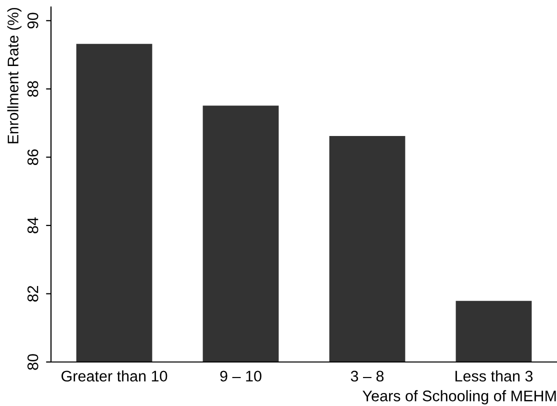 This screenshot has width=557, height=406. What do you see at coordinates (494, 376) in the screenshot?
I see `x-tick-label: Less than 3` at bounding box center [494, 376].